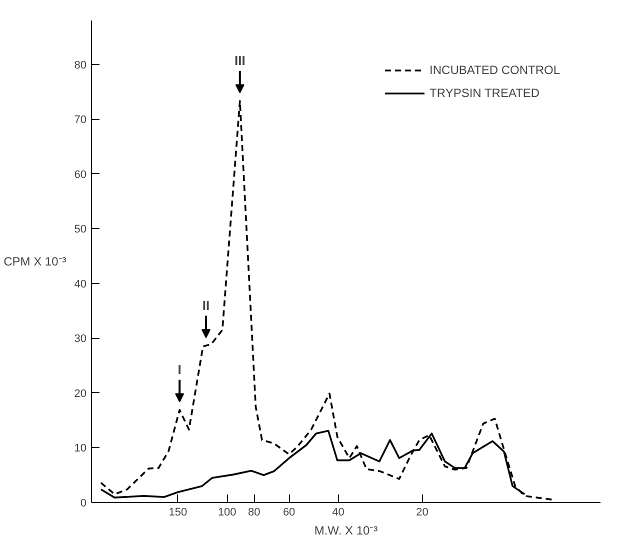 Image resolution: width=632 pixels, height=549 pixels. Describe the element at coordinates (80, 339) in the screenshot. I see `y-tick-label: 30` at that location.